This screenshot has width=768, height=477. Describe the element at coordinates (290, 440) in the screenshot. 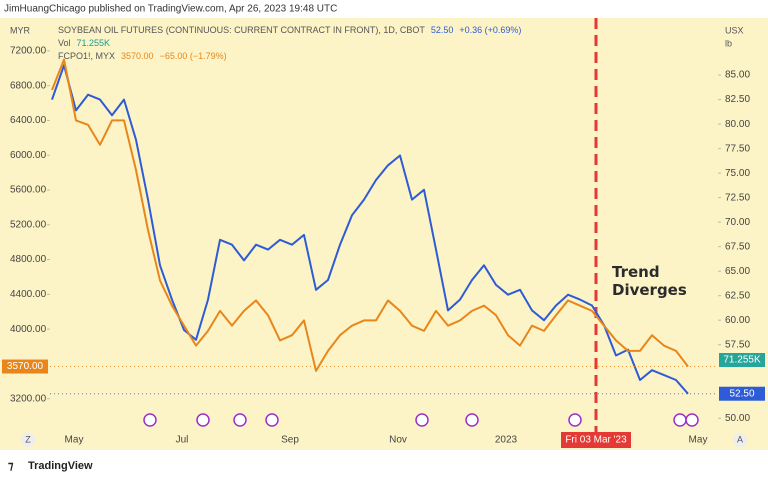

I see `x-tick-label: Sep` at that location.